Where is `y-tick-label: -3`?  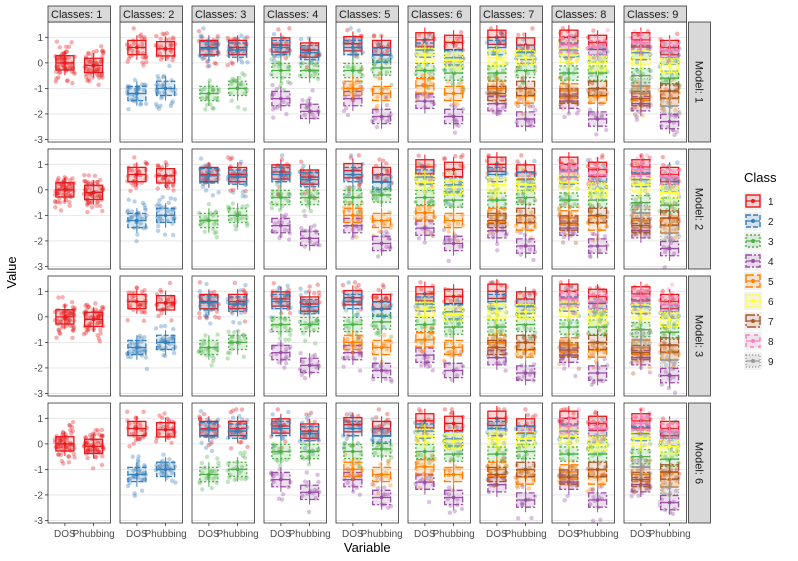
y-tick-label: -3 is located at coordinates (38, 140).